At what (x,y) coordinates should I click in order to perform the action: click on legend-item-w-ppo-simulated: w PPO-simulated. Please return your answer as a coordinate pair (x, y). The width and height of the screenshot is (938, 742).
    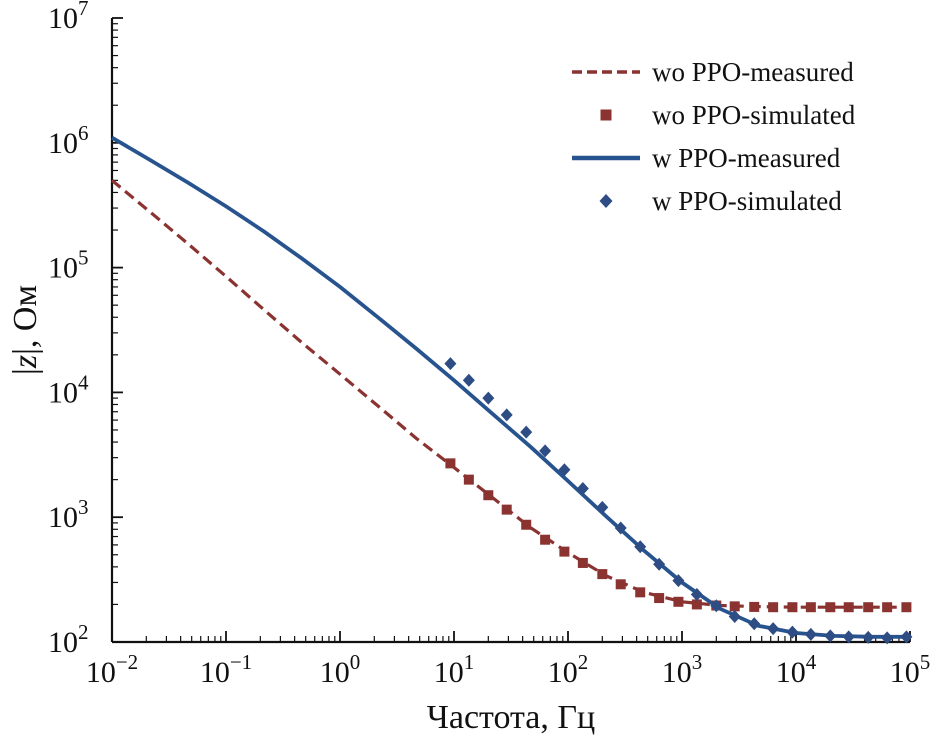
    Looking at the image, I should click on (720, 201).